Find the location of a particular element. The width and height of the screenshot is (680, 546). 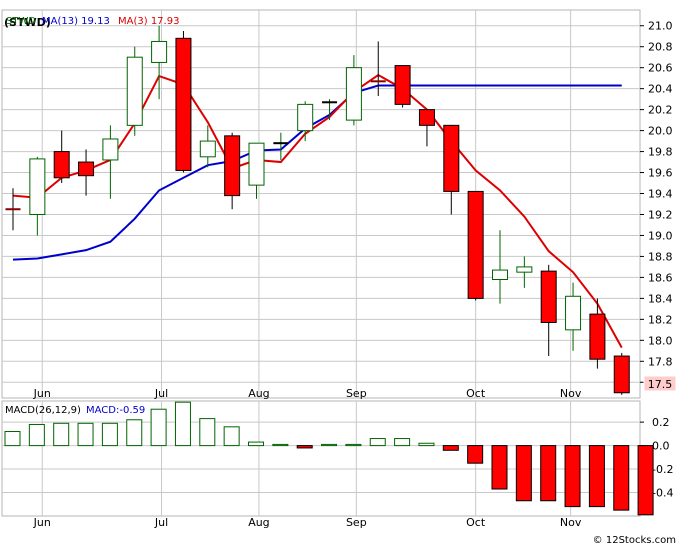

price-x-tick-label: Aug is located at coordinates (258, 393).